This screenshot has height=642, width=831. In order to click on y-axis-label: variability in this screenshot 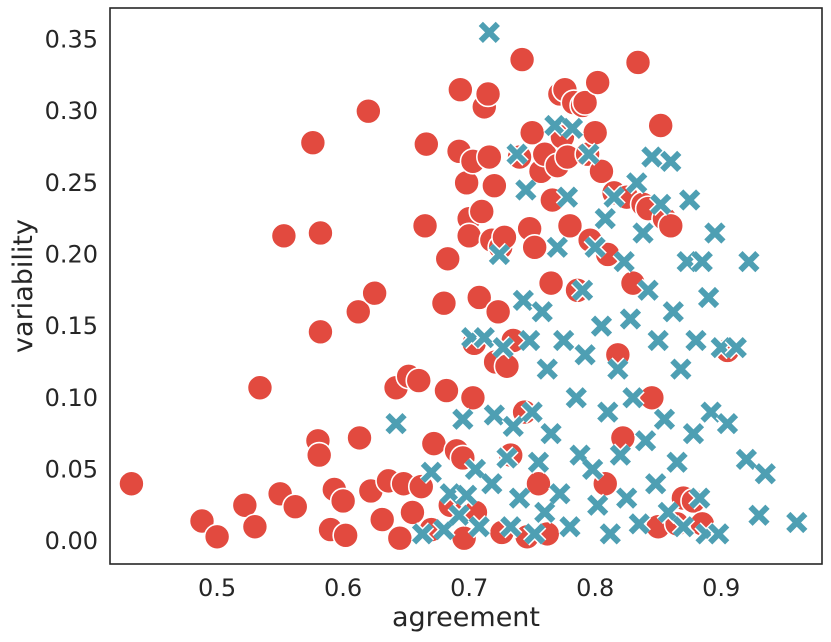, I will do `click(23, 286)`.